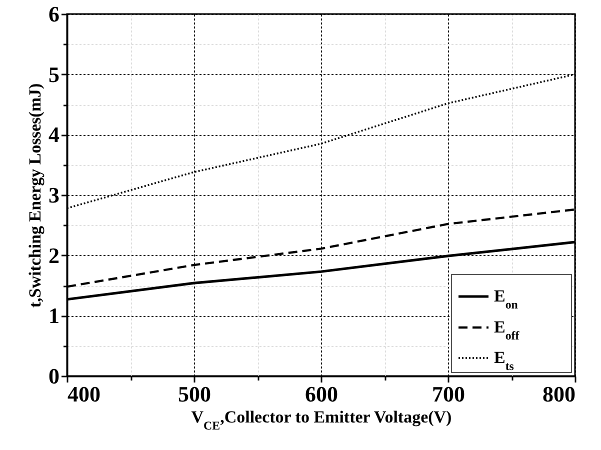 This screenshot has height=450, width=601. Describe the element at coordinates (504, 360) in the screenshot. I see `legend-label: E$_{ts}$` at that location.